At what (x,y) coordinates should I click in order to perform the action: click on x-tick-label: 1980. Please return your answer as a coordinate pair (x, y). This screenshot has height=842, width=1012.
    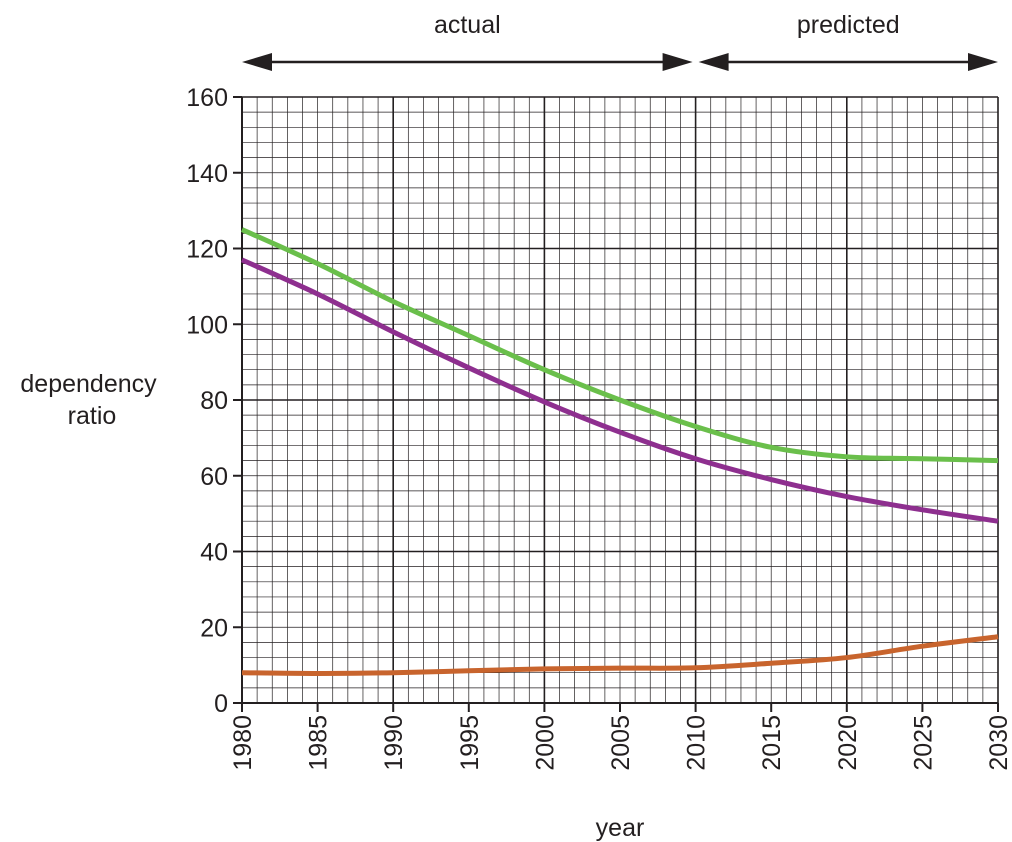
    Looking at the image, I should click on (243, 743).